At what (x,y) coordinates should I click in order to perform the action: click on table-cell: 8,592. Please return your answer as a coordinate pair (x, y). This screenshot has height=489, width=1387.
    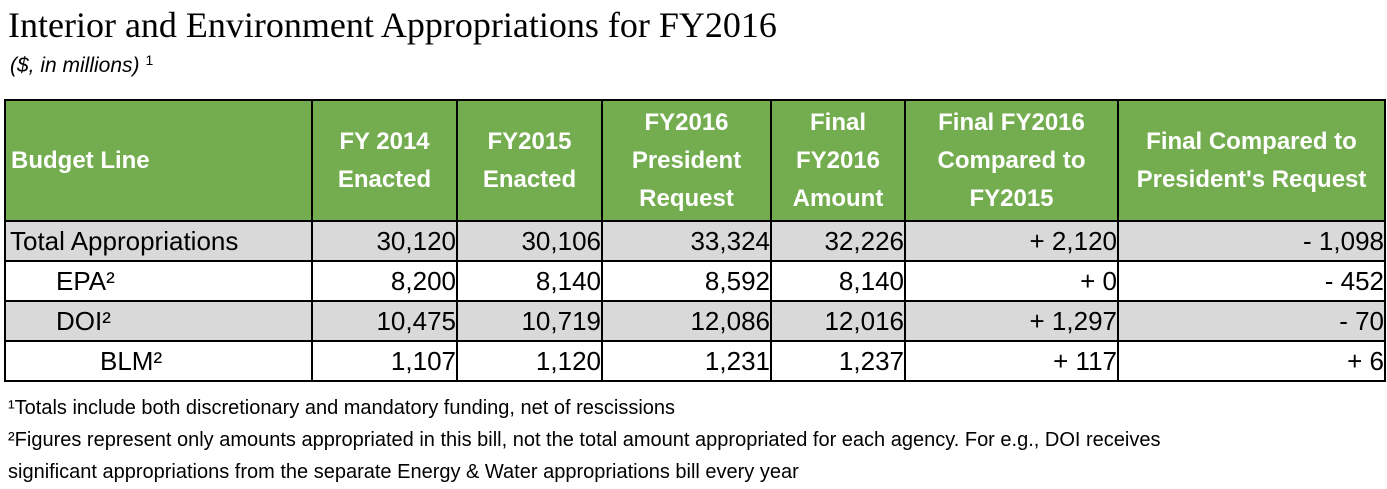
    Looking at the image, I should click on (686, 281).